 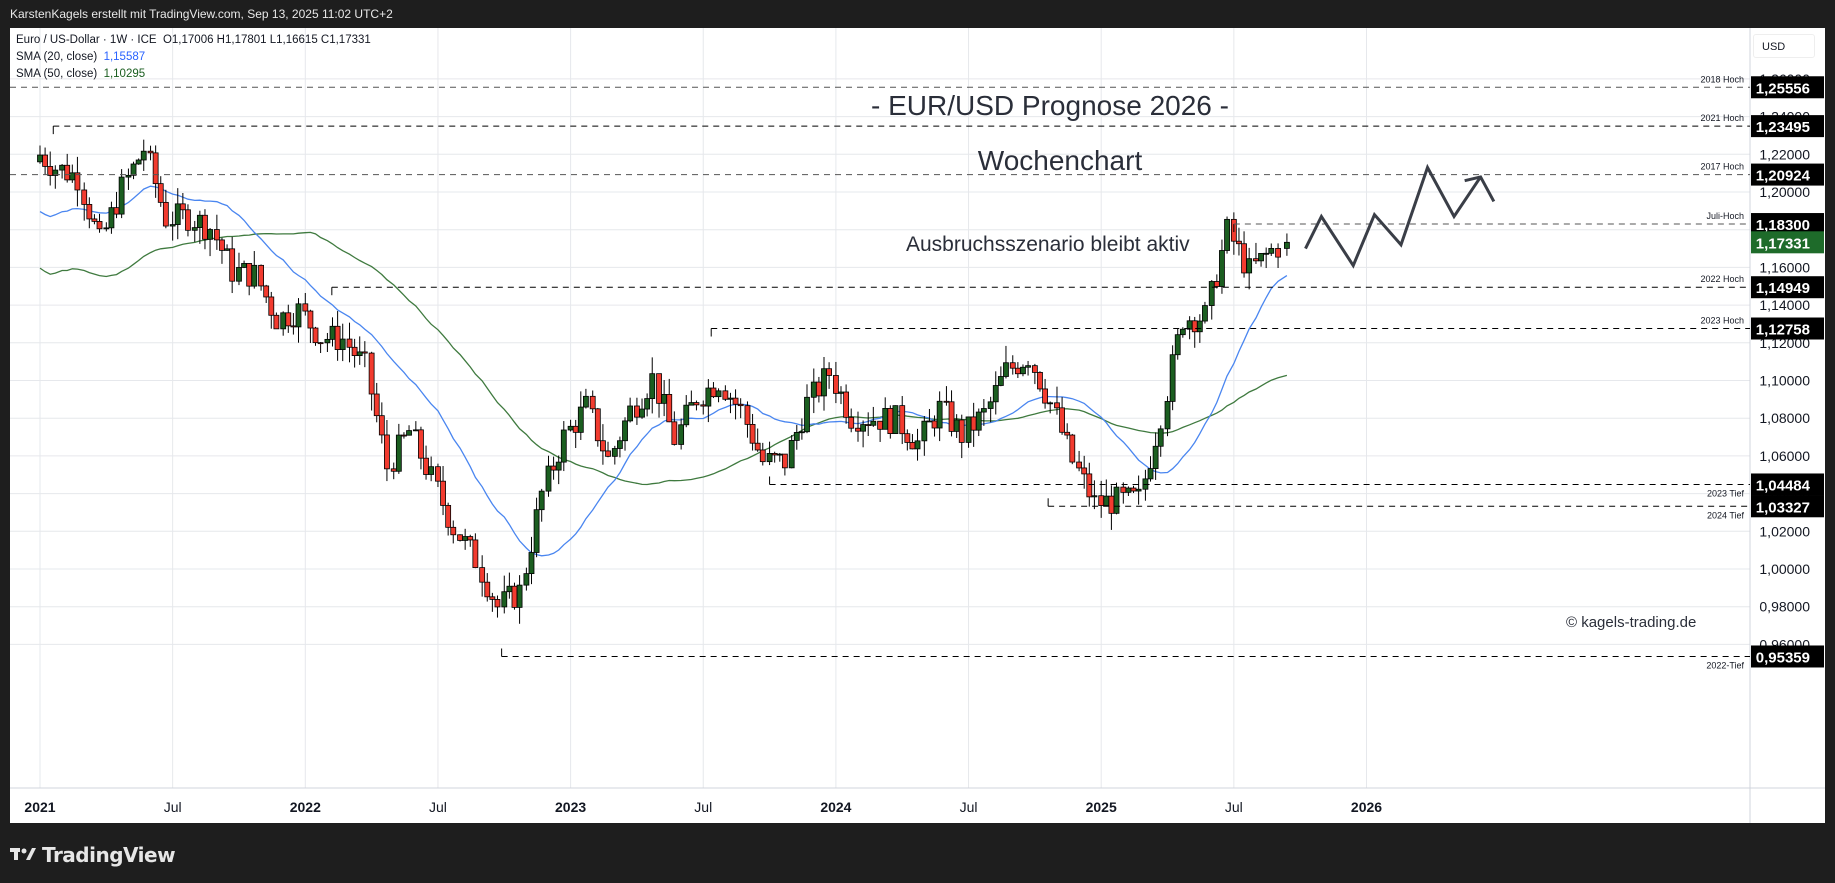 What do you see at coordinates (86, 40) in the screenshot?
I see `symbol-info: Euro / US-Dollar · 1W · ICE` at bounding box center [86, 40].